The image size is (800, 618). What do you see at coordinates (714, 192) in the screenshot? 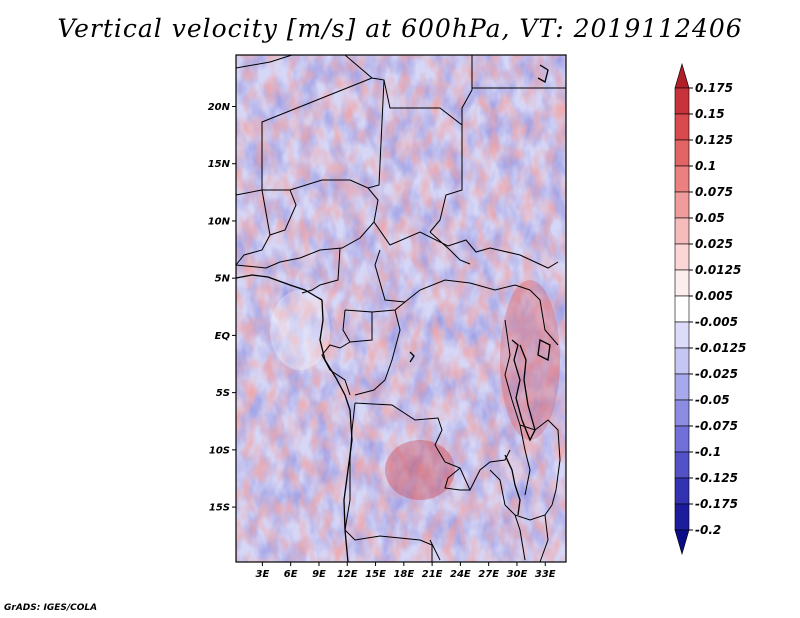
I see `colorbar-label: 0.075` at bounding box center [714, 192].